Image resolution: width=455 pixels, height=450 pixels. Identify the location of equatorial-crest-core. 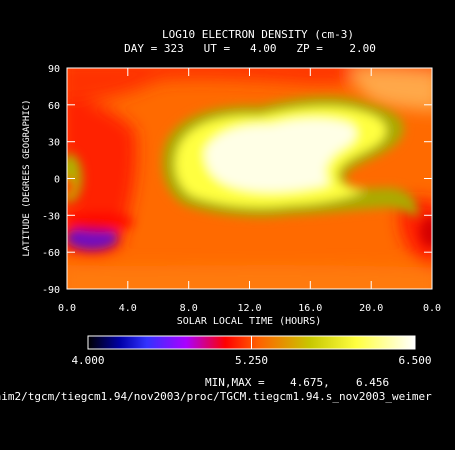
(280, 155).